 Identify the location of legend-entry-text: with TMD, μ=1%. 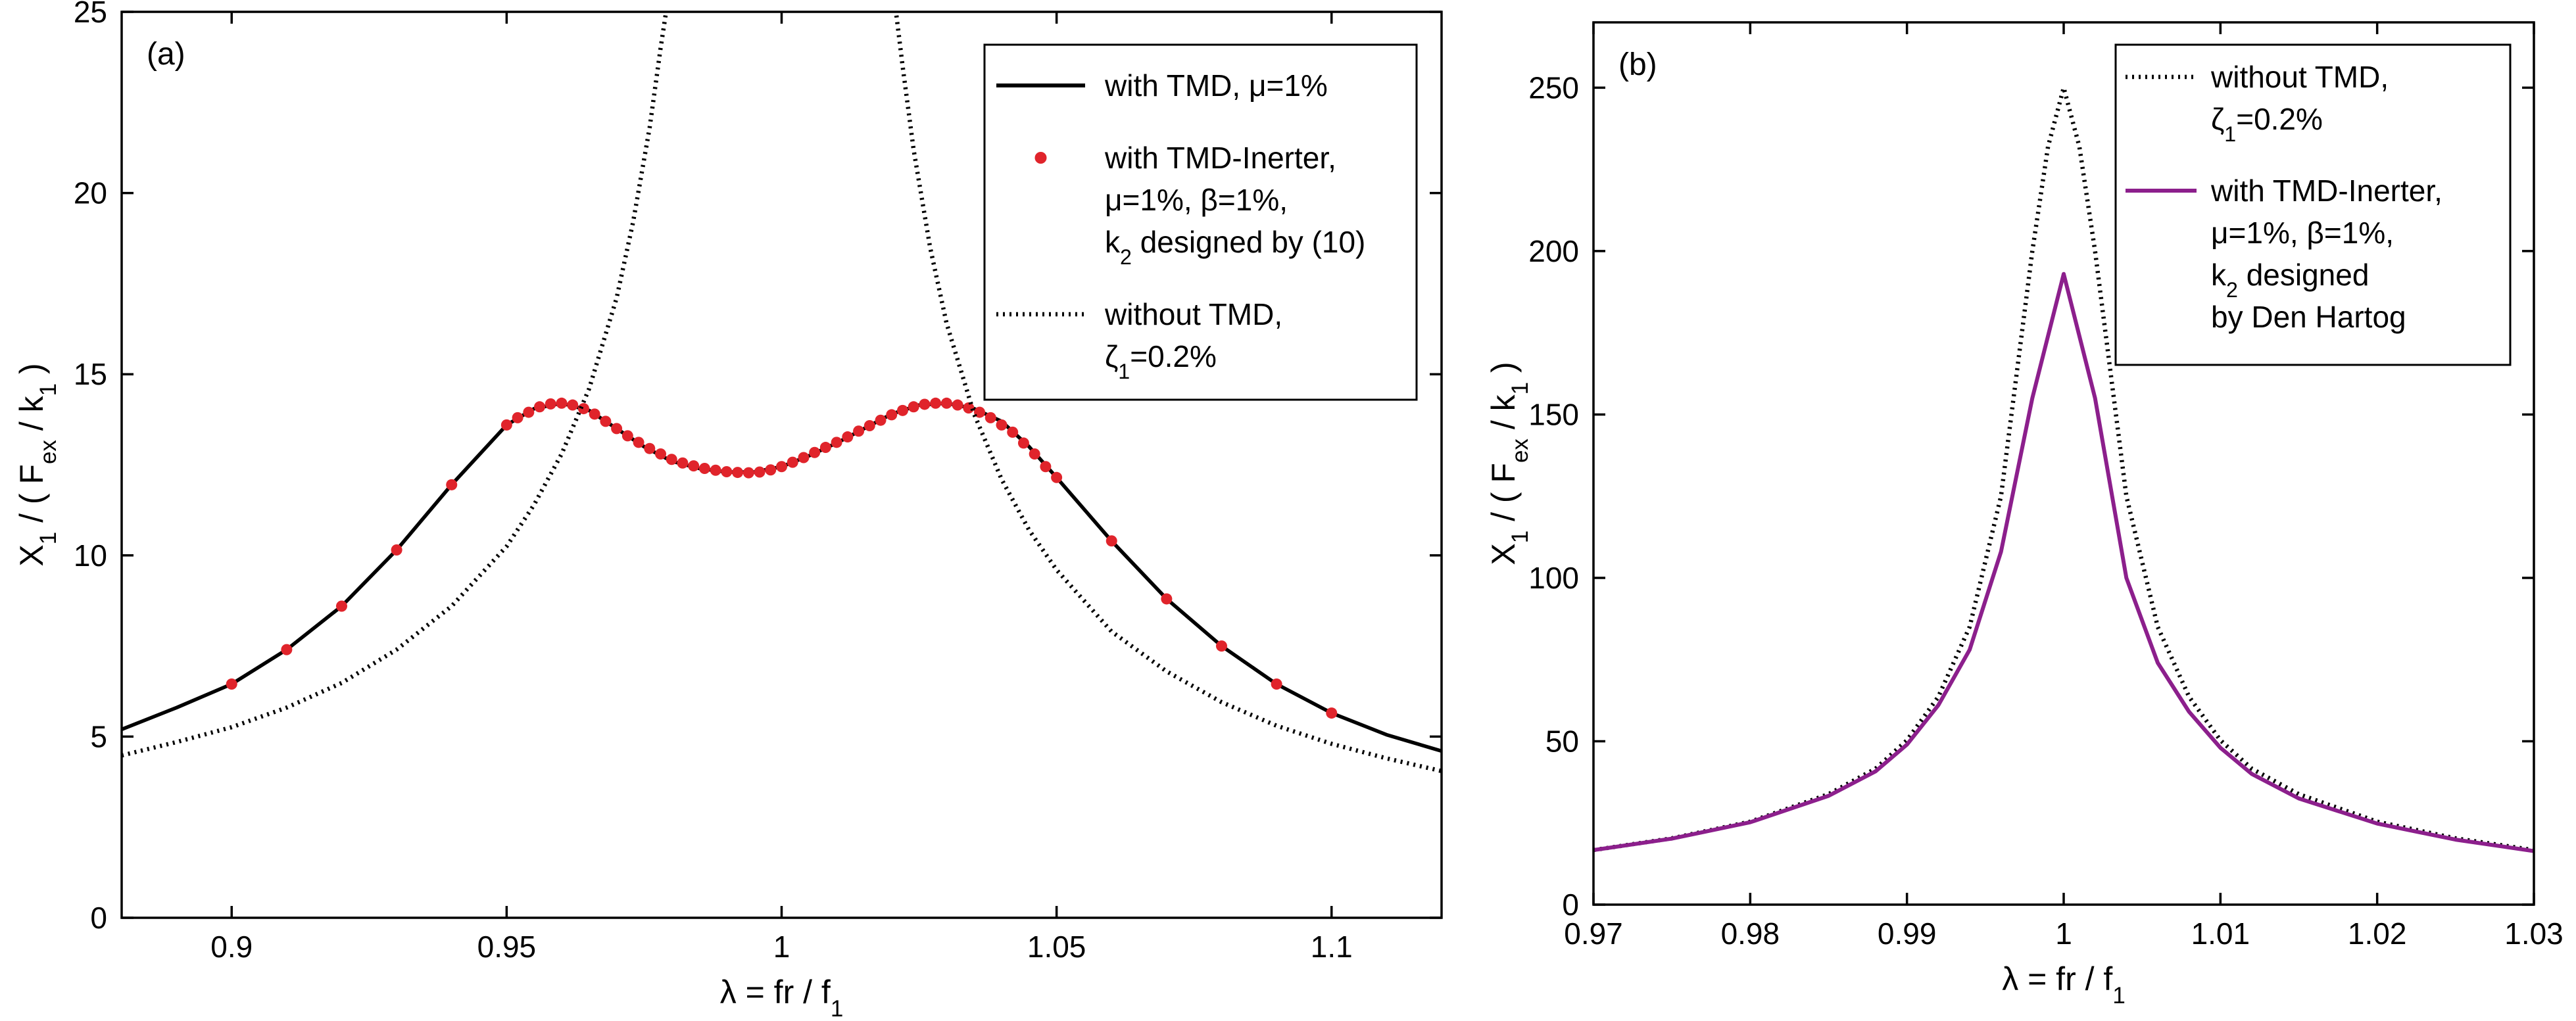
(1216, 85).